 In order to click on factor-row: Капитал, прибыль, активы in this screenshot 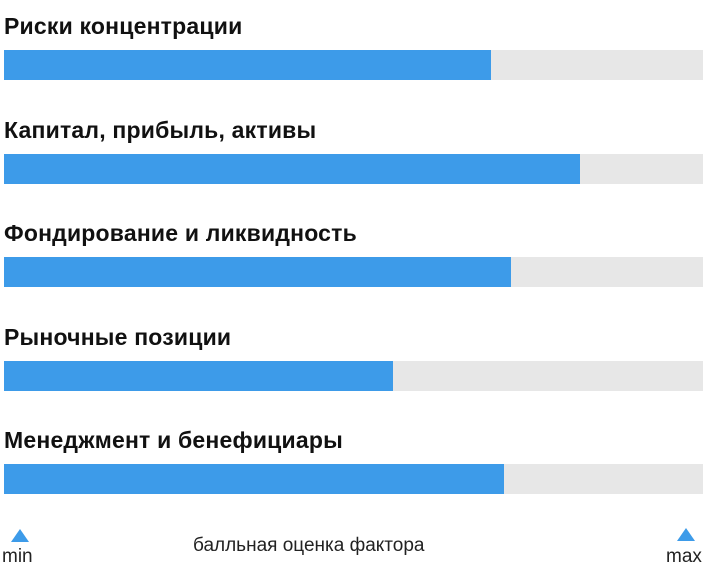, I will do `click(353, 150)`.